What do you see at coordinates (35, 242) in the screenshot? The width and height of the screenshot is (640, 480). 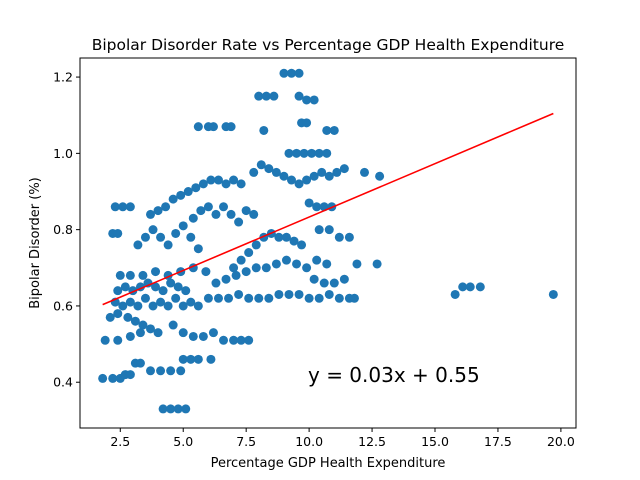 I see `y-axis-label: Bipolar Disorder (%)` at bounding box center [35, 242].